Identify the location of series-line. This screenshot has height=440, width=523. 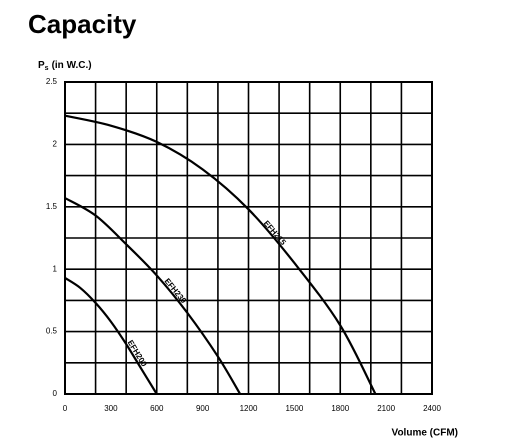
(111, 336).